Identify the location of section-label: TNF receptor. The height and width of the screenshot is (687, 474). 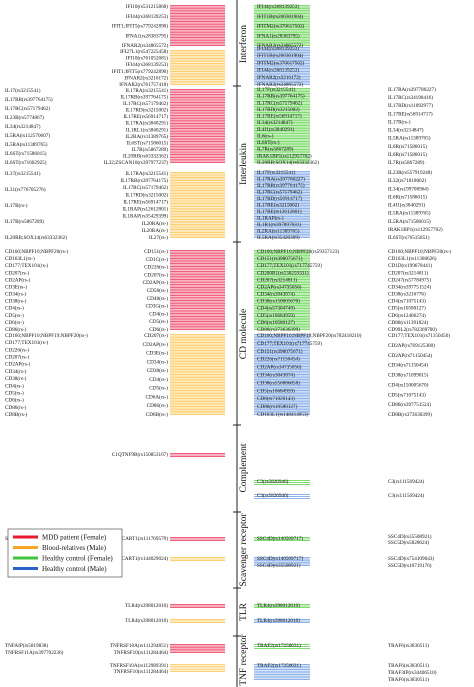
(244, 659).